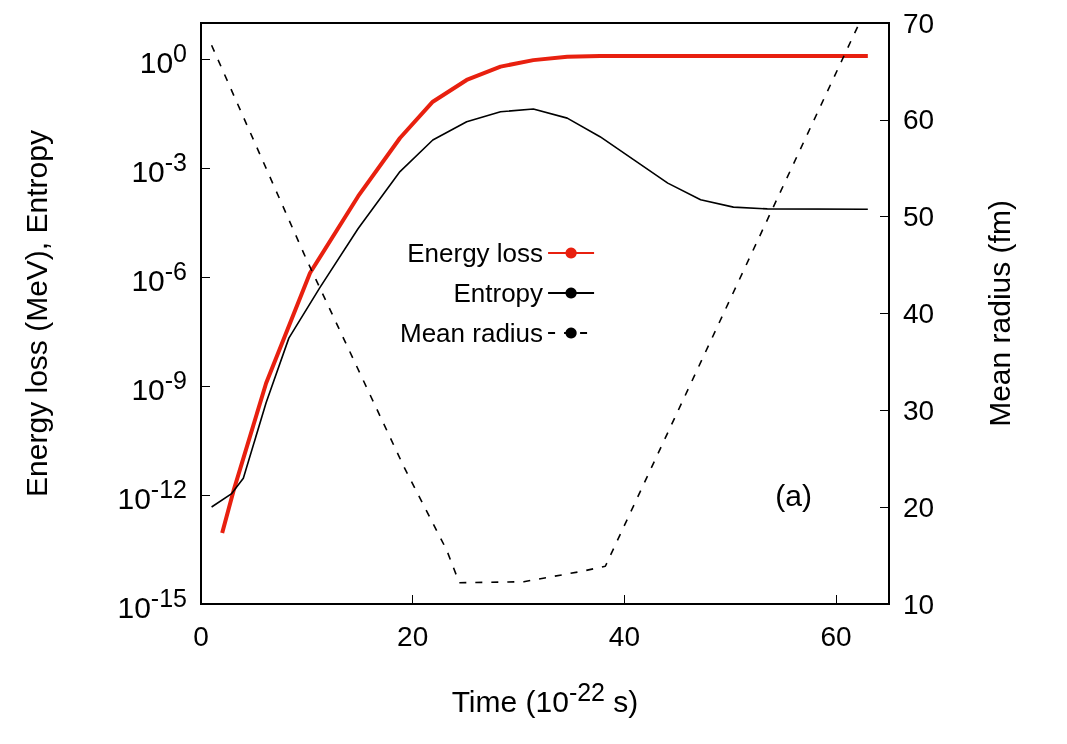  What do you see at coordinates (919, 23) in the screenshot?
I see `y2-tick-label: 70` at bounding box center [919, 23].